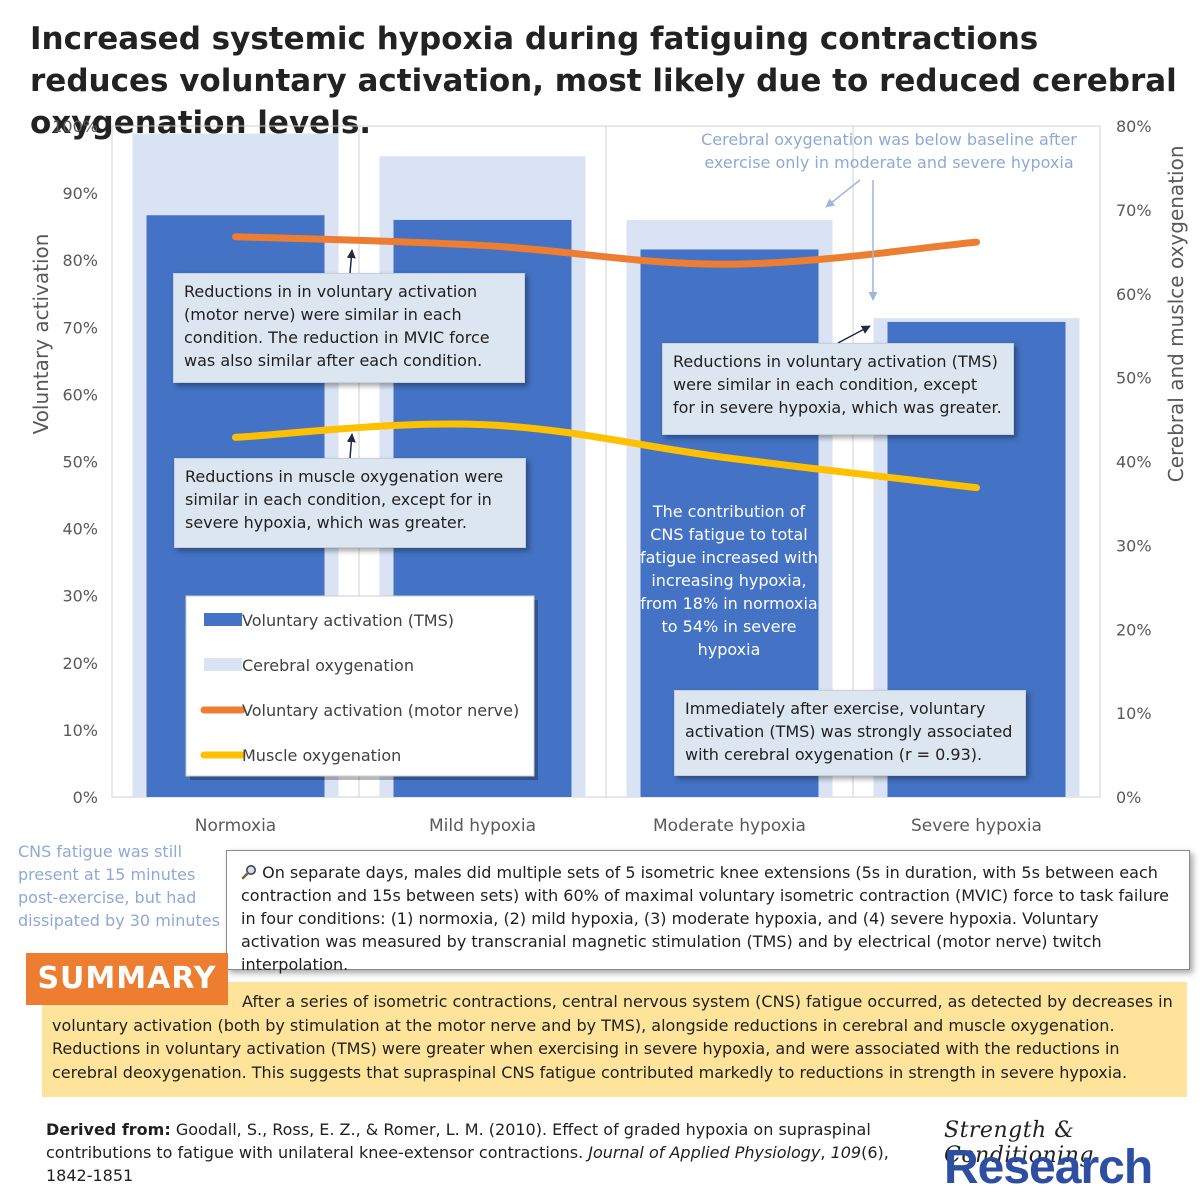 The image size is (1200, 1200). Describe the element at coordinates (80, 663) in the screenshot. I see `left-axis-tick-label: 20%` at that location.